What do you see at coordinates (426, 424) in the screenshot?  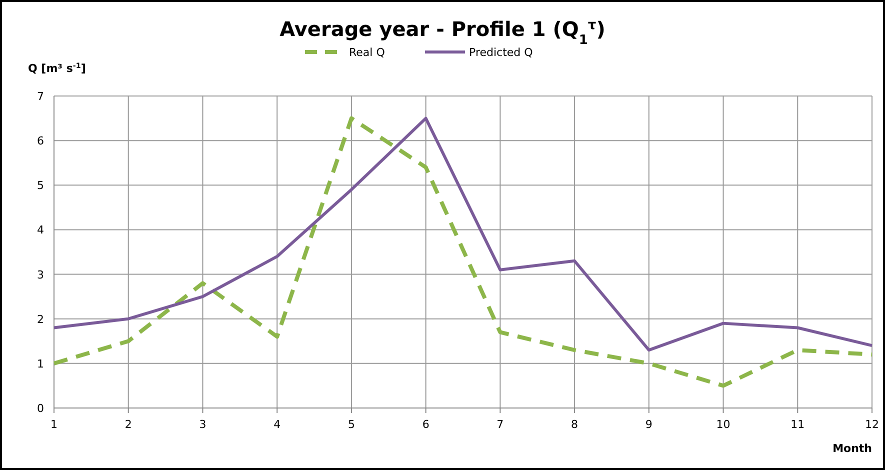 I see `x-tick-label: 6` at bounding box center [426, 424].